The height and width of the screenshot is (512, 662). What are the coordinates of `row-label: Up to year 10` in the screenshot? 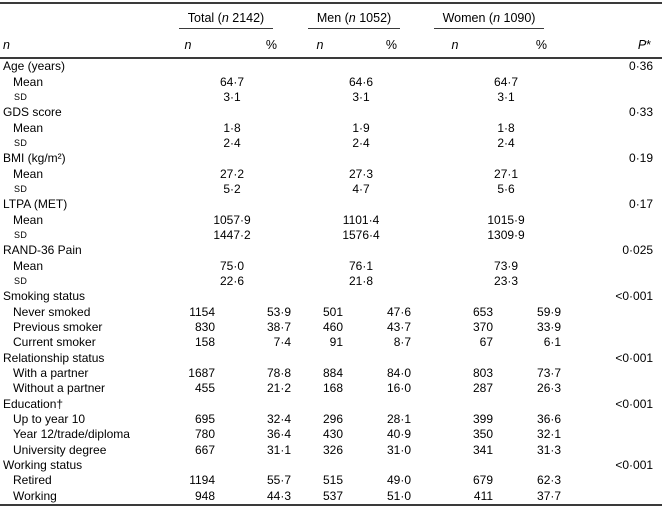 It's located at (49, 419).